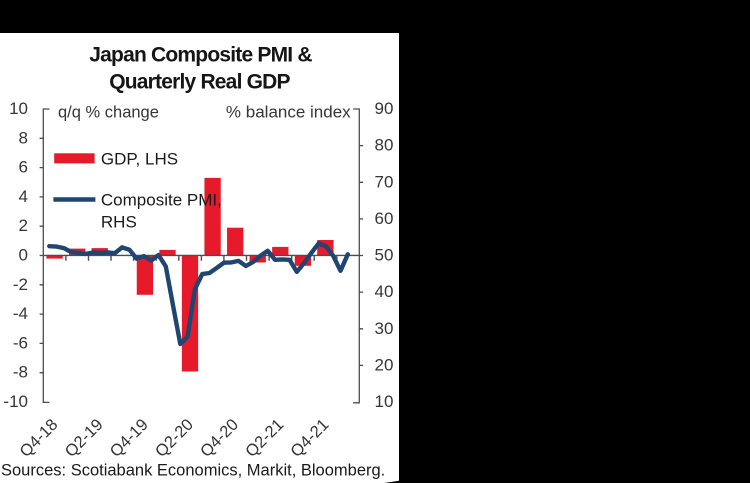  What do you see at coordinates (20, 284) in the screenshot?
I see `svg-text: -2` at bounding box center [20, 284].